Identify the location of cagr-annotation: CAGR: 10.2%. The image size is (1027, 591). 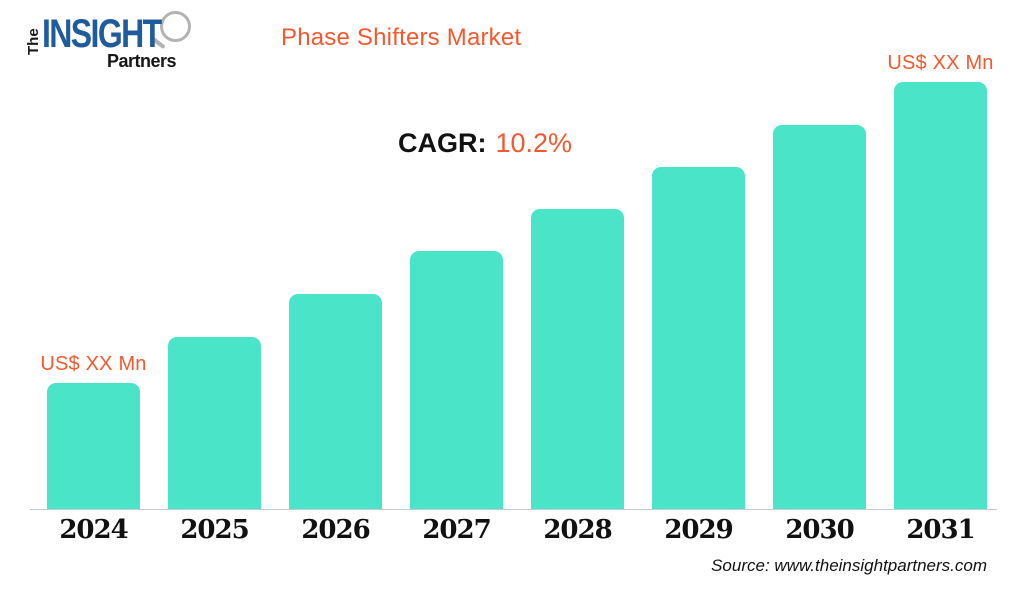
(485, 143).